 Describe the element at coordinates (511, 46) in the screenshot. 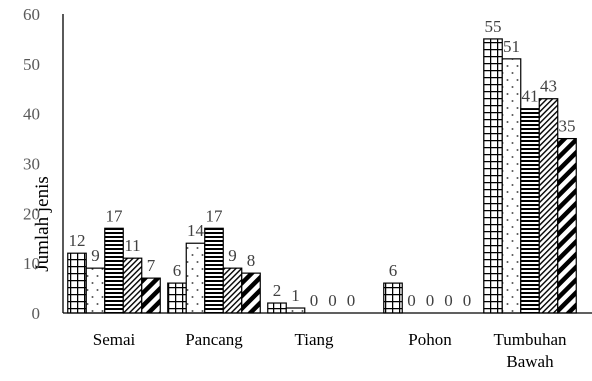

I see `data-label: 51` at that location.